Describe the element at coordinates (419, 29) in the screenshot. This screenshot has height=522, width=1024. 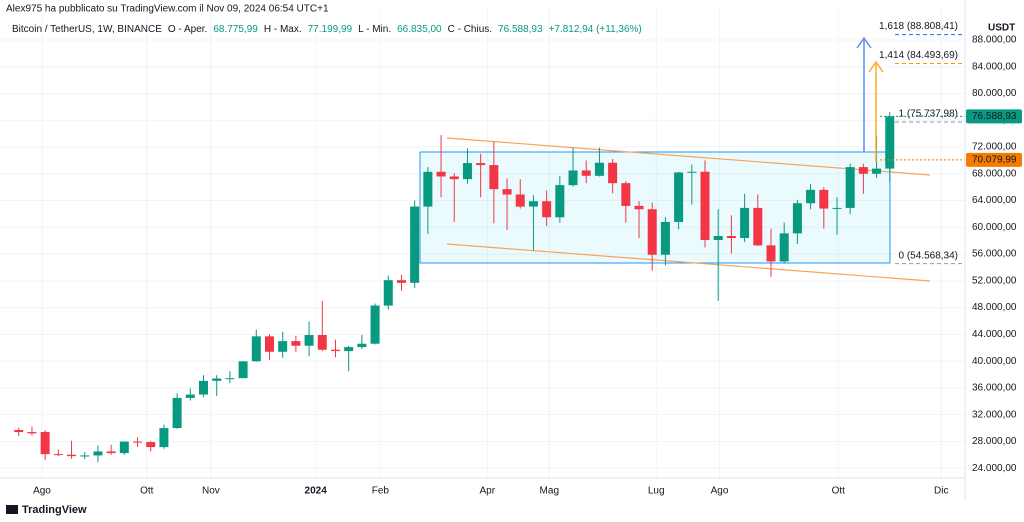
I see `header-value: 66.835,00` at that location.